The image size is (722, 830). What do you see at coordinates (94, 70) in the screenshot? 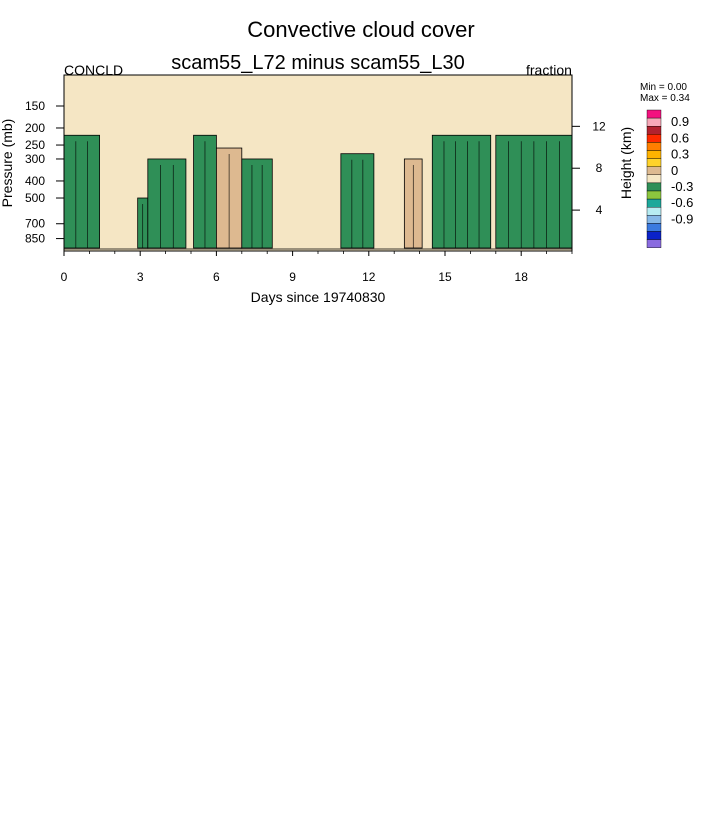
I see `variable-label: CONCLD` at bounding box center [94, 70].